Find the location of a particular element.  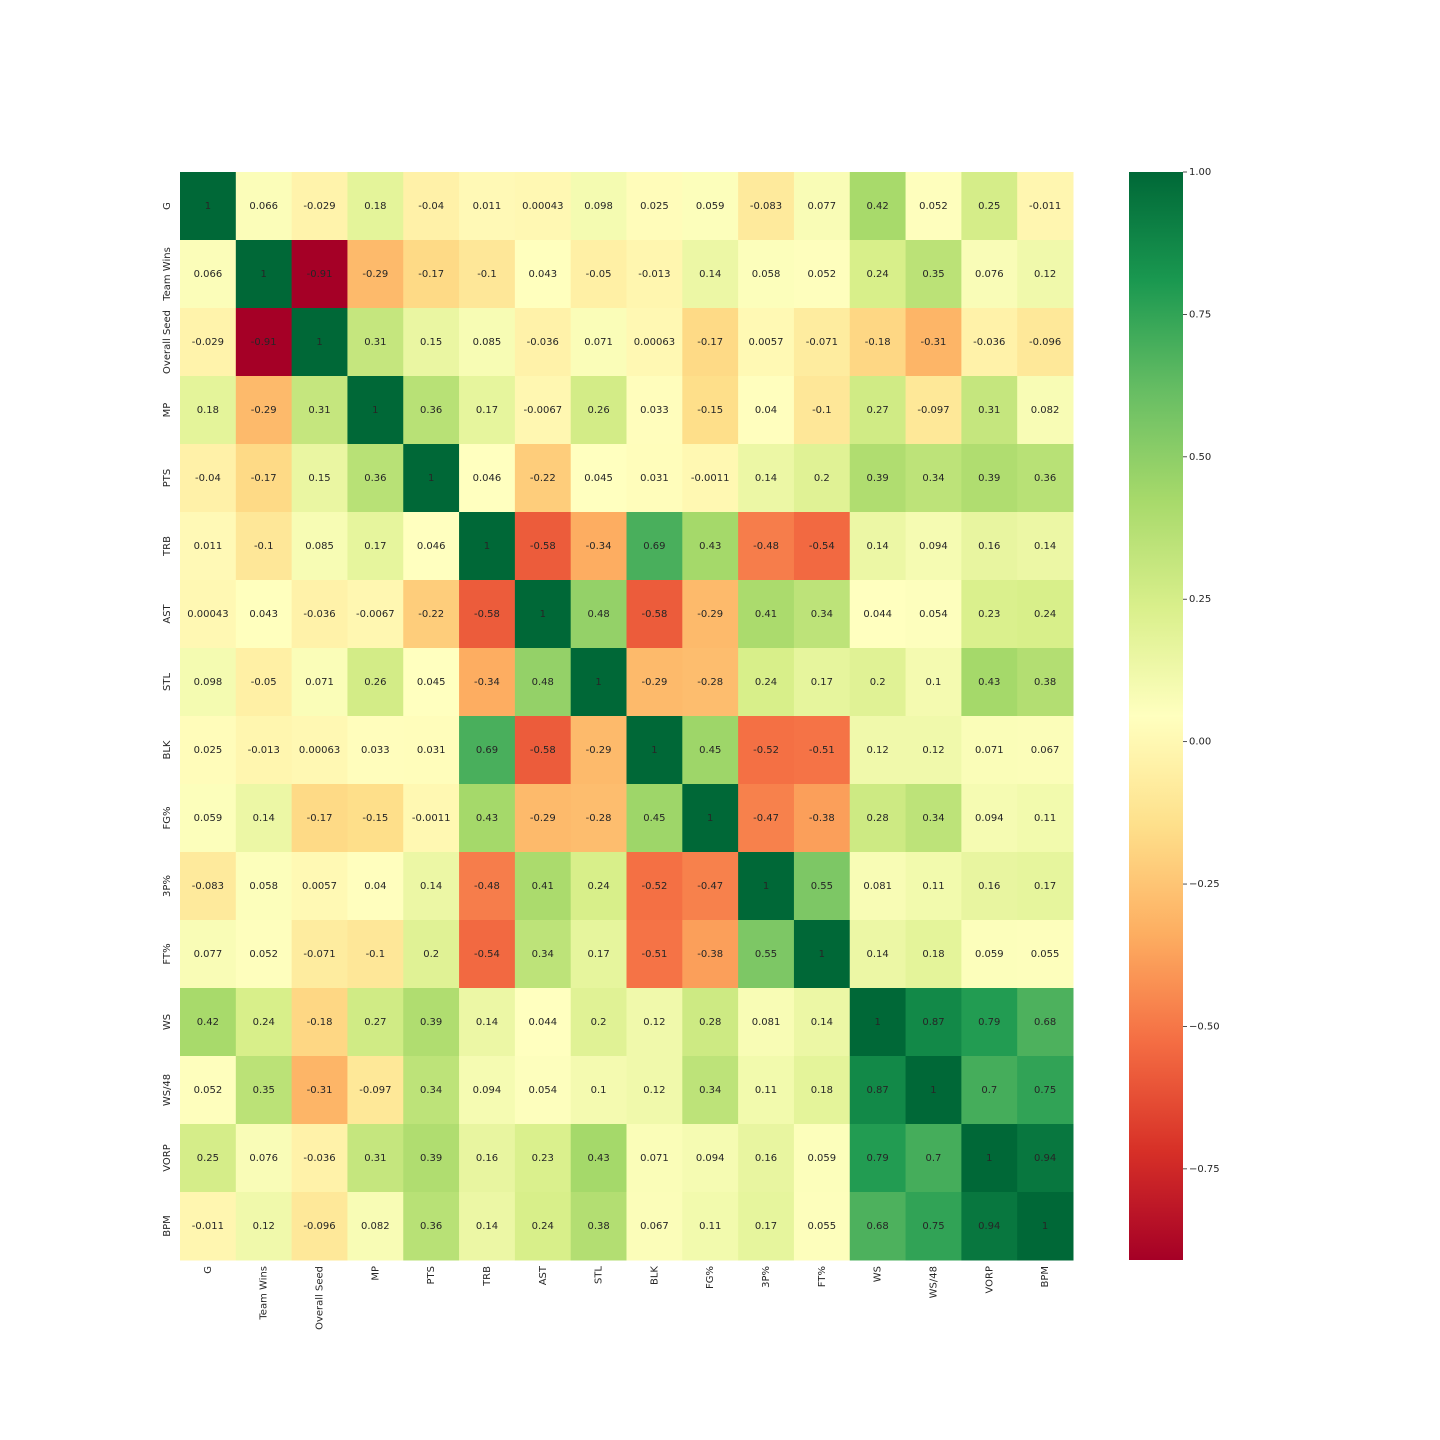

cell-label: -0.1 is located at coordinates (376, 954).